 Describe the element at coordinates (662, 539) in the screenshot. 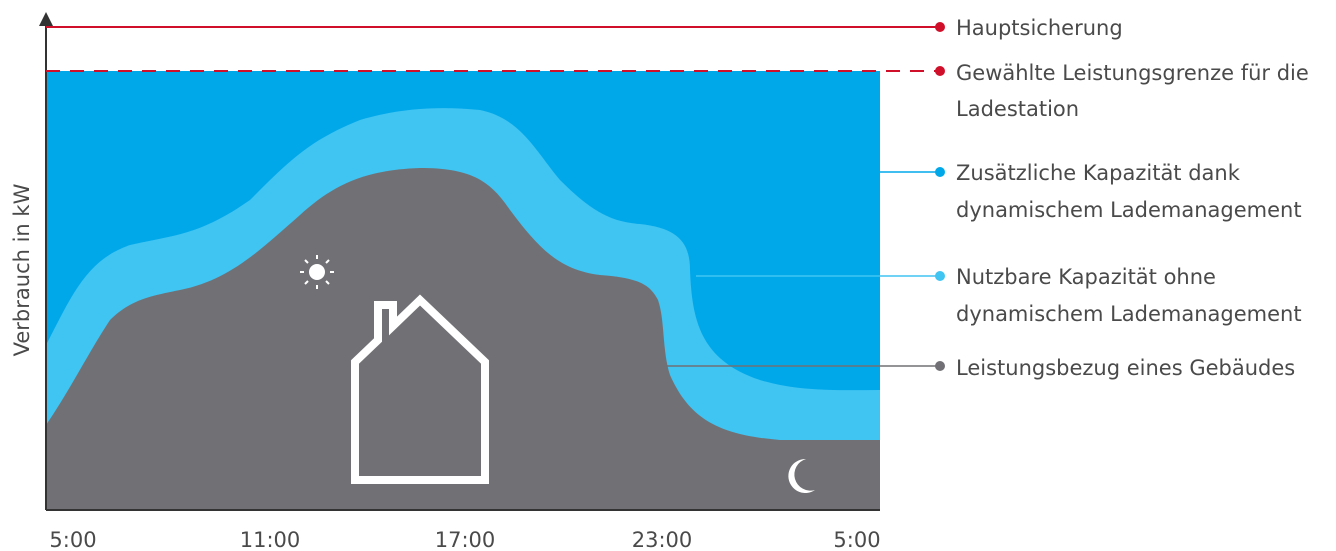

I see `x-tick-label: 23:00` at that location.